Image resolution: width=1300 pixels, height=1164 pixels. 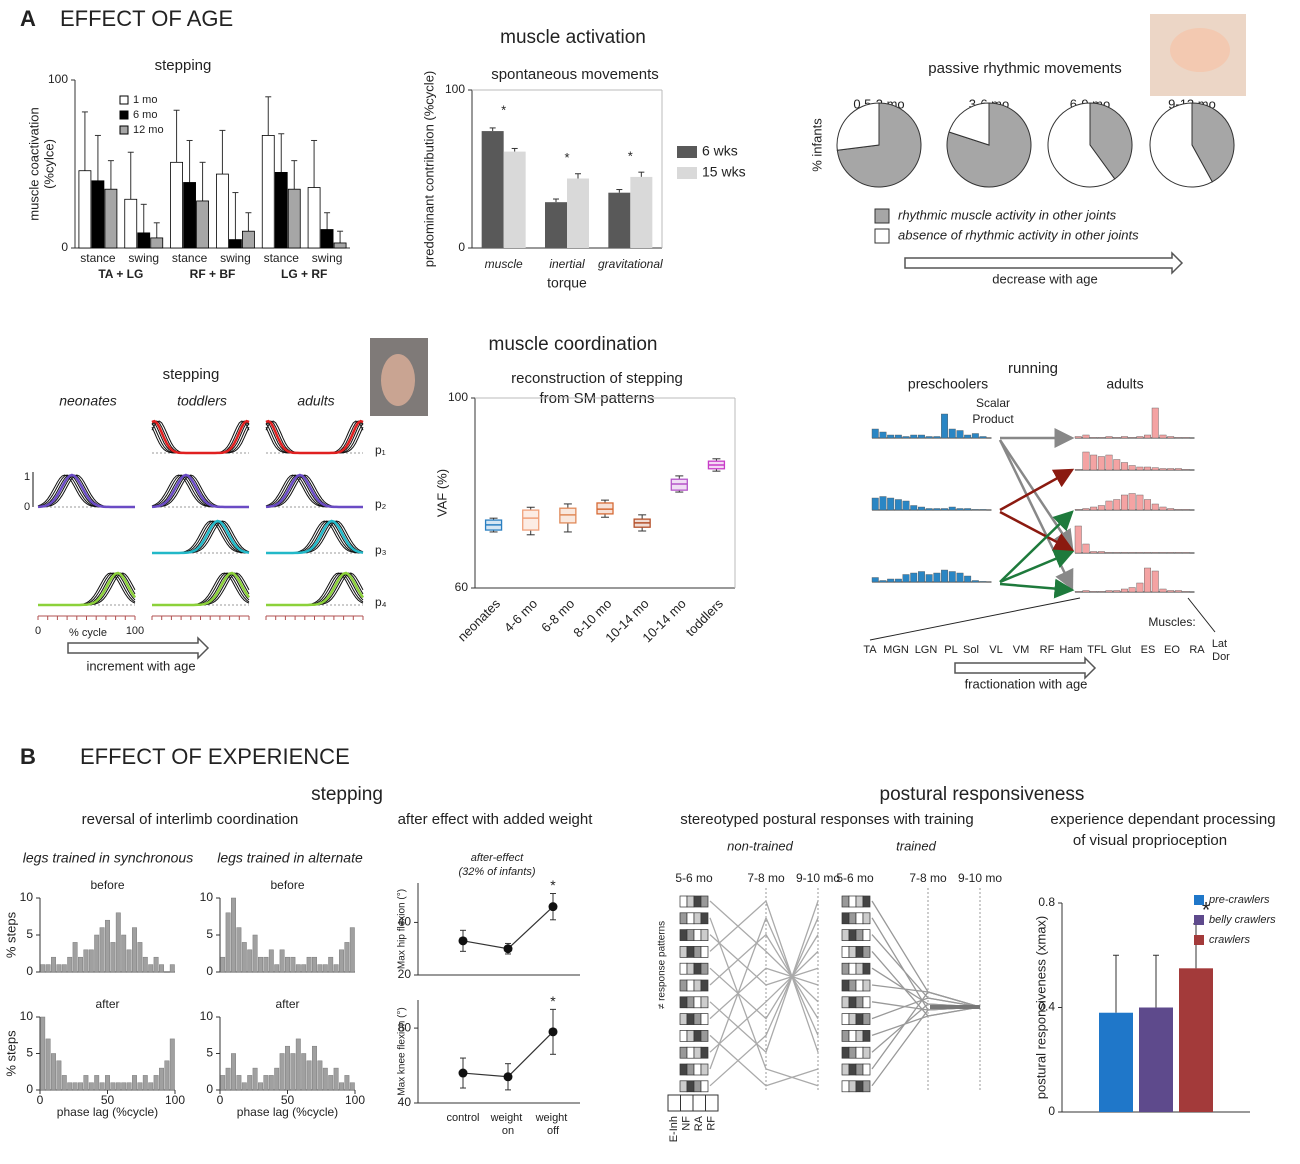 I want to click on y-tick-label: 40, so click(x=405, y=922).